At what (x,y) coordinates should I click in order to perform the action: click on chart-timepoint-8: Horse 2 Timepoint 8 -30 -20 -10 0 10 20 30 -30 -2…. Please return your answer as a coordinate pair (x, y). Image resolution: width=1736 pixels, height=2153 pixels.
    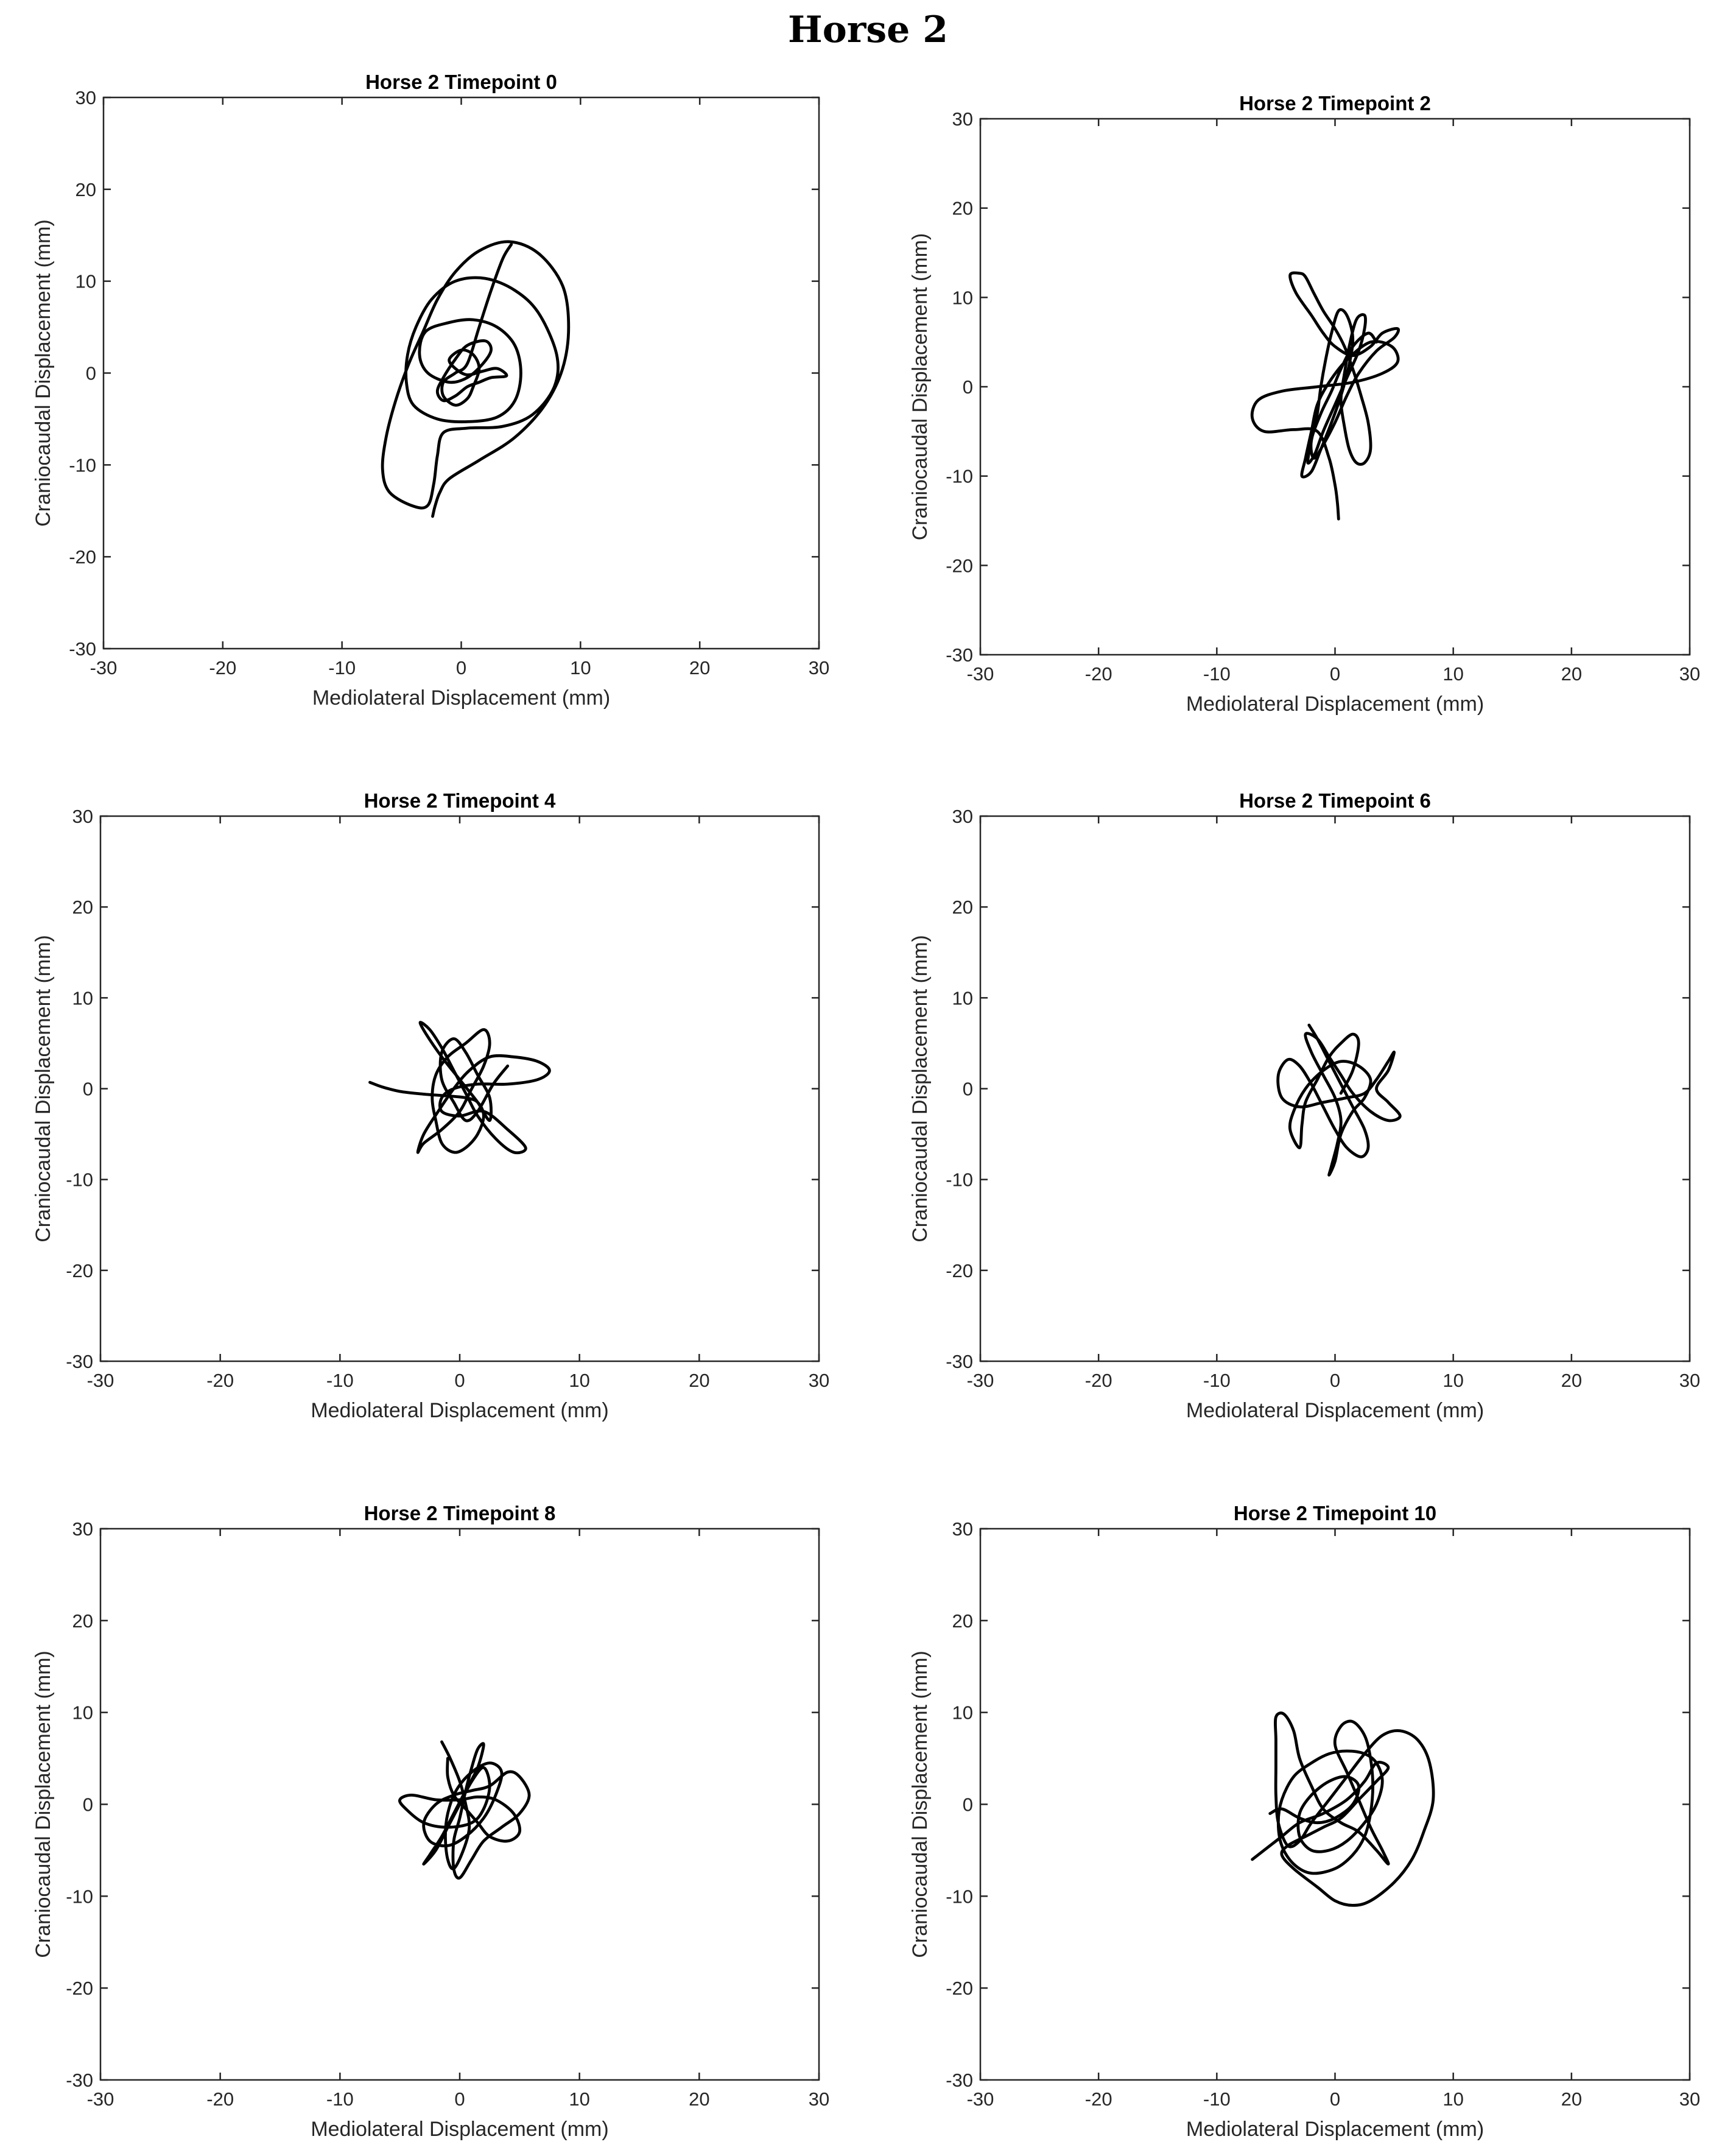
    Looking at the image, I should click on (430, 1821).